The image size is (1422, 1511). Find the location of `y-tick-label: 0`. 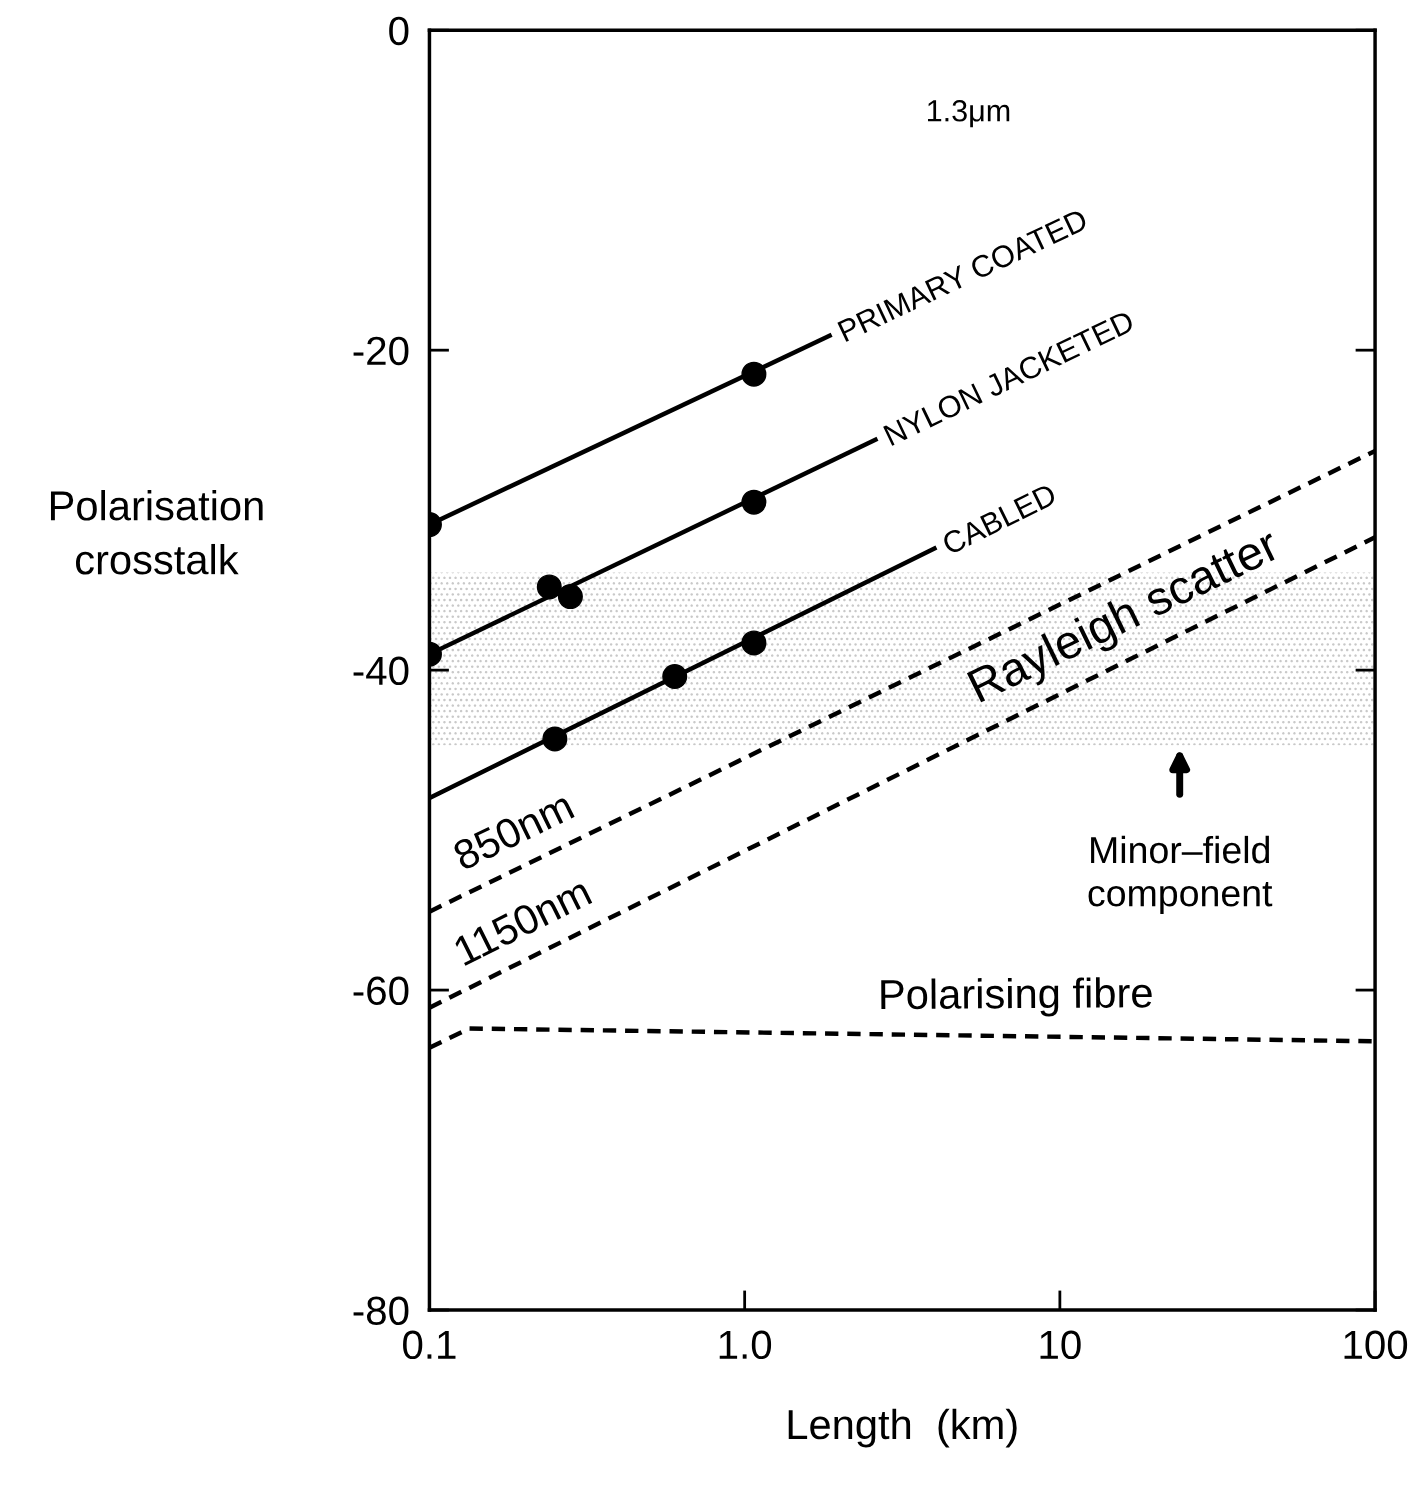

y-tick-label: 0 is located at coordinates (399, 31).